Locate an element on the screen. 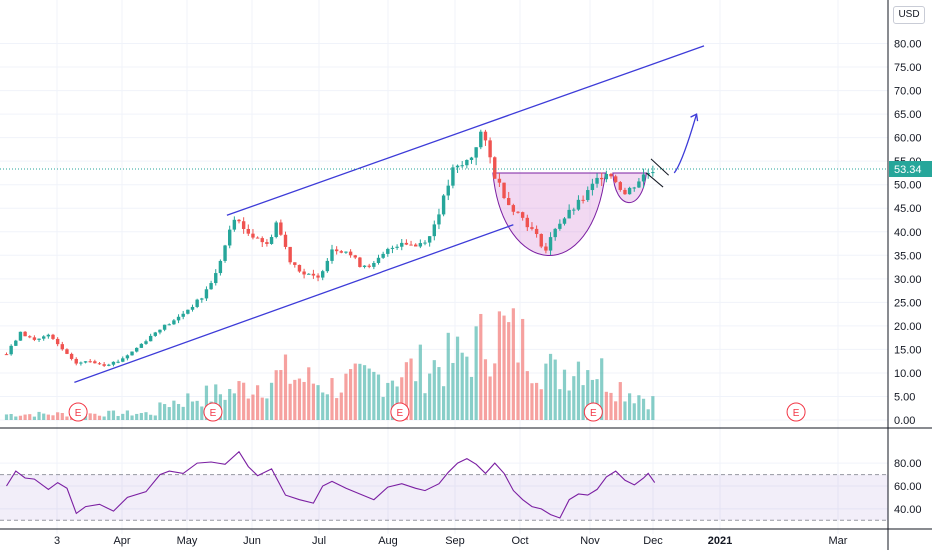 This screenshot has width=932, height=550. current-price-badge is located at coordinates (910, 168).